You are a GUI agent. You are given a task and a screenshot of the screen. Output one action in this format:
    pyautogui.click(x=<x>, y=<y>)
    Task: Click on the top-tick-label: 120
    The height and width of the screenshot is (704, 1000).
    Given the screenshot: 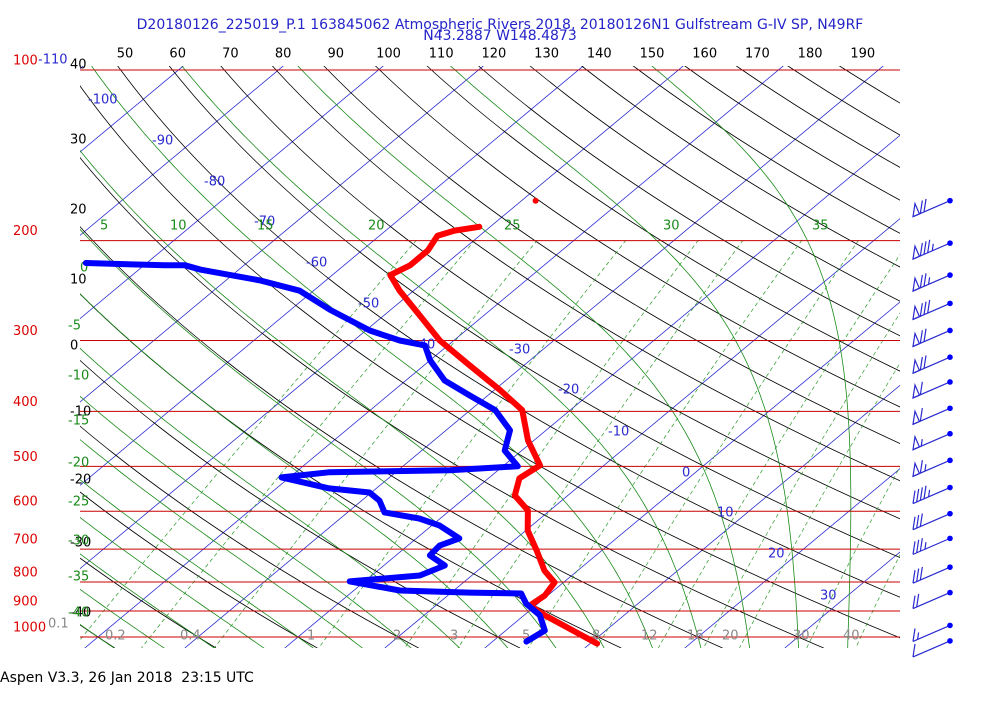 What is the action you would take?
    pyautogui.click(x=493, y=54)
    